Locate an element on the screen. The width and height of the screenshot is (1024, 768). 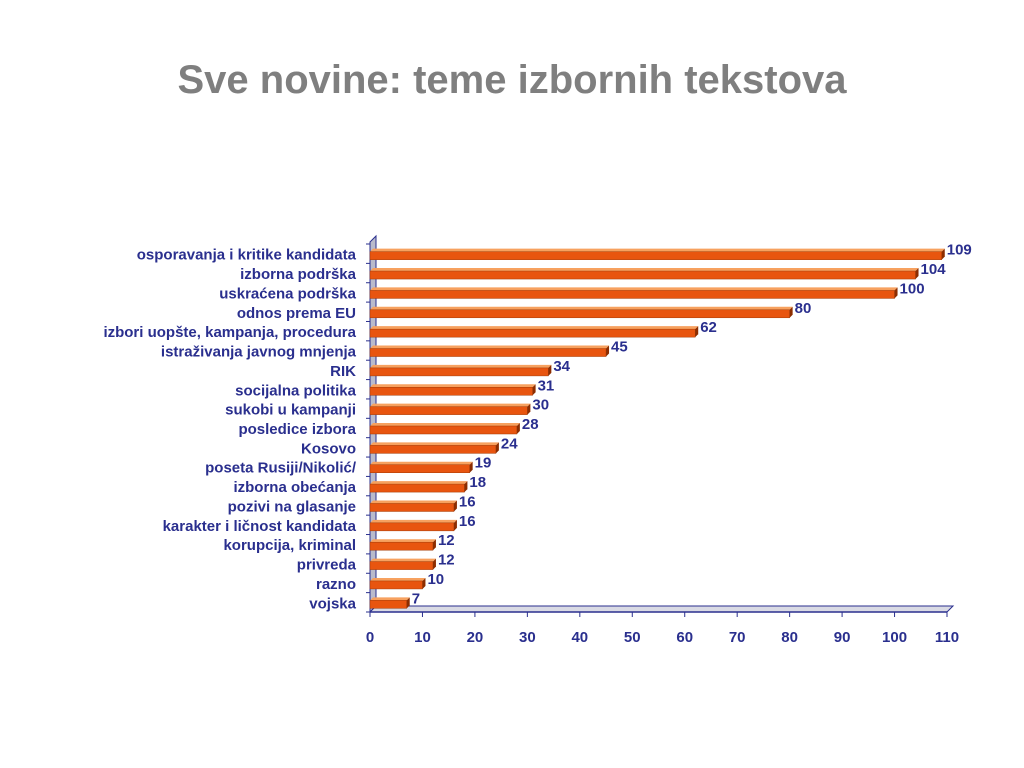
value-label: 109 is located at coordinates (959, 250).